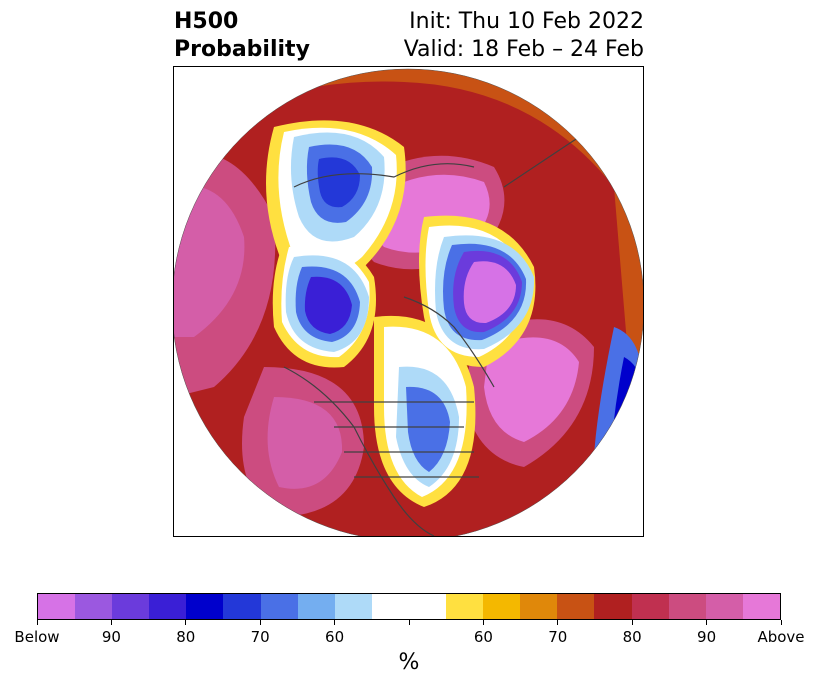 Image resolution: width=819 pixels, height=686 pixels. Describe the element at coordinates (781, 637) in the screenshot. I see `colorbar-tick-label: Above` at that location.